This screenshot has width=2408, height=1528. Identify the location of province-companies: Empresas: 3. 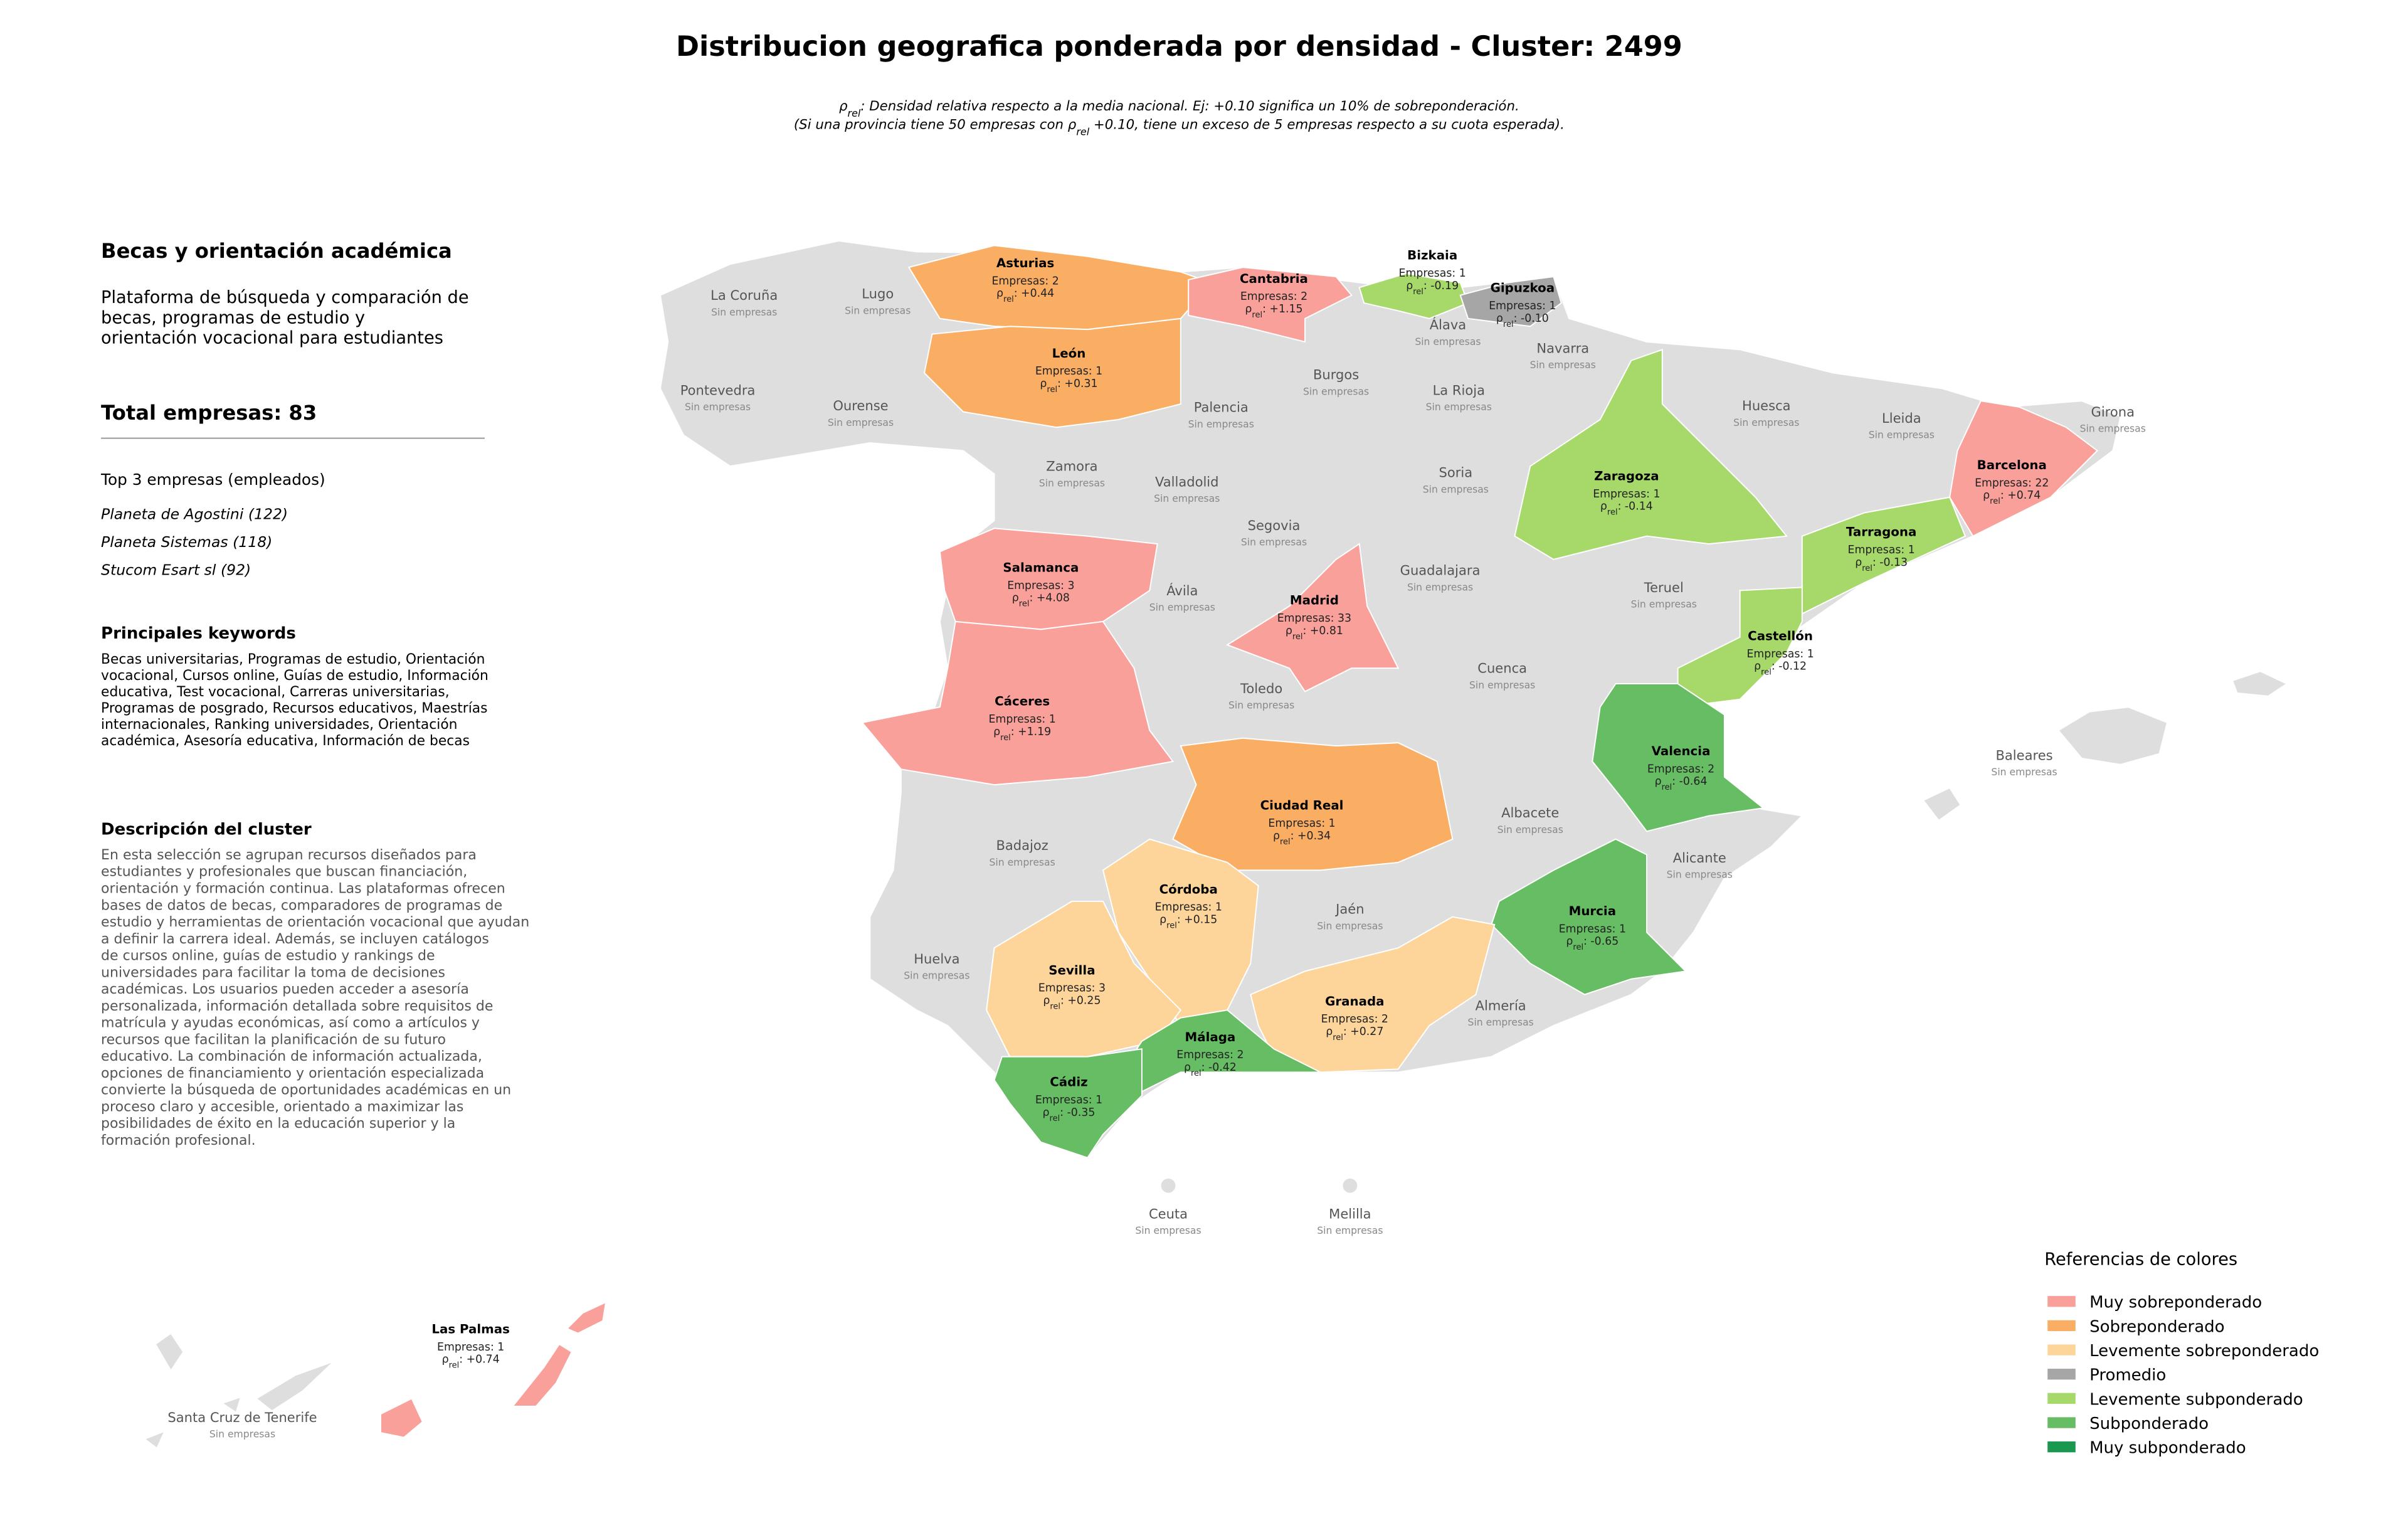
(1072, 988).